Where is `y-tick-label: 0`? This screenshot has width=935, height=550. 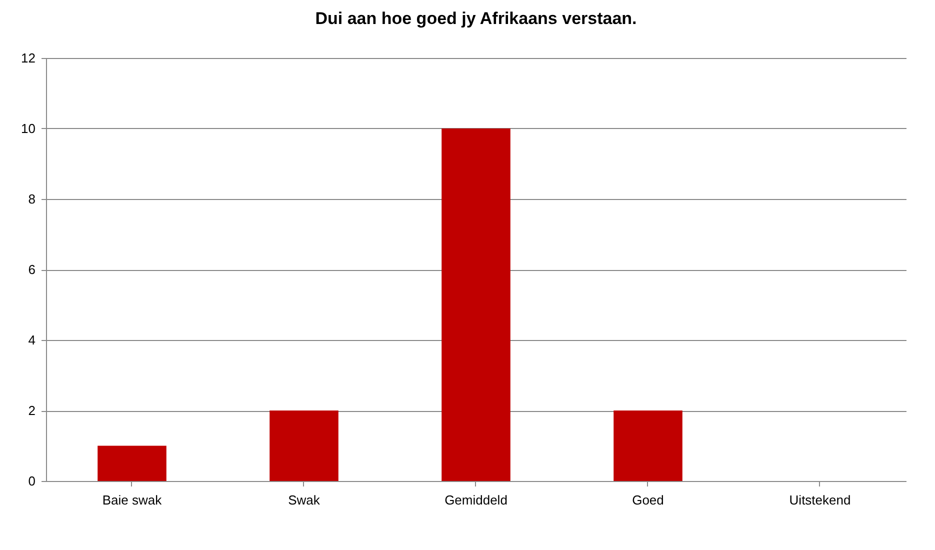 y-tick-label: 0 is located at coordinates (32, 481).